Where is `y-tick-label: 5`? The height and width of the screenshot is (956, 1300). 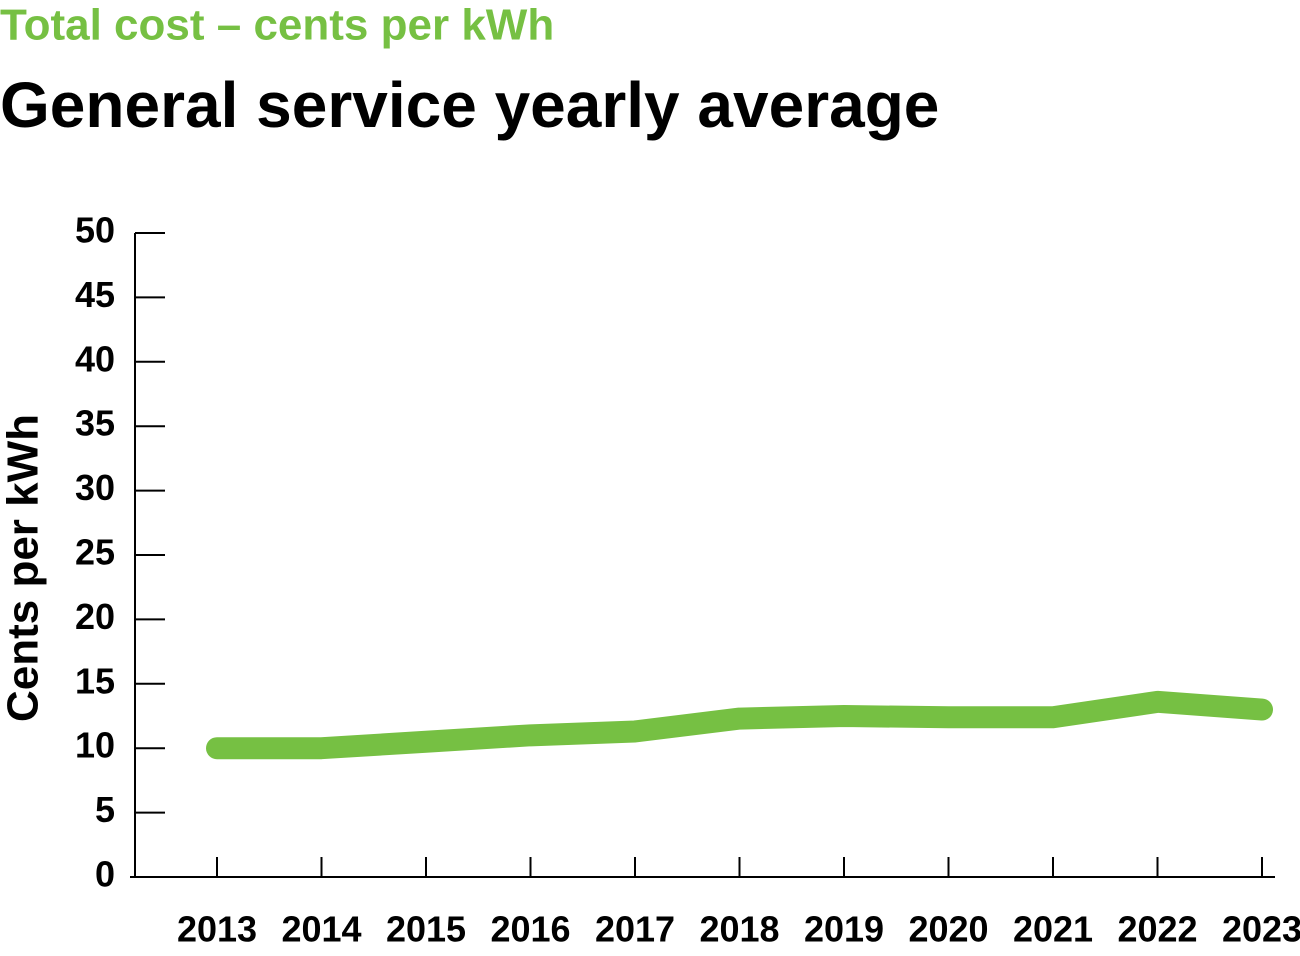 y-tick-label: 5 is located at coordinates (105, 809).